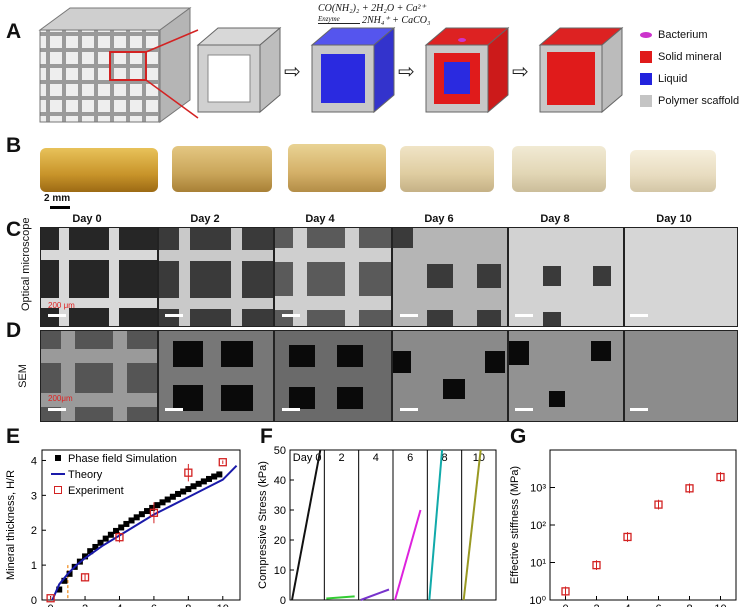 The image size is (744, 607). I want to click on x-tick-label: 0, so click(565, 605).